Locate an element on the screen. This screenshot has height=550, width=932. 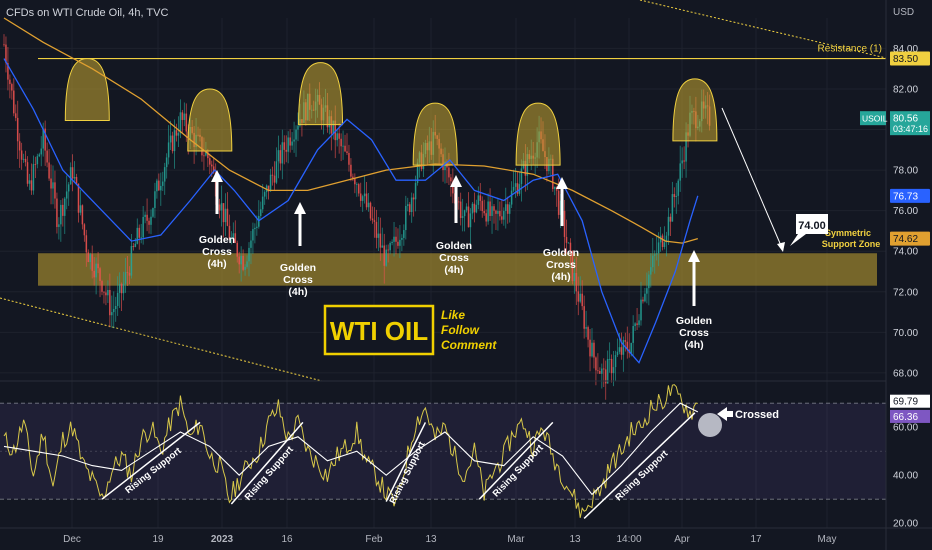
rsi-tick-label: 40.00 is located at coordinates (905, 476).